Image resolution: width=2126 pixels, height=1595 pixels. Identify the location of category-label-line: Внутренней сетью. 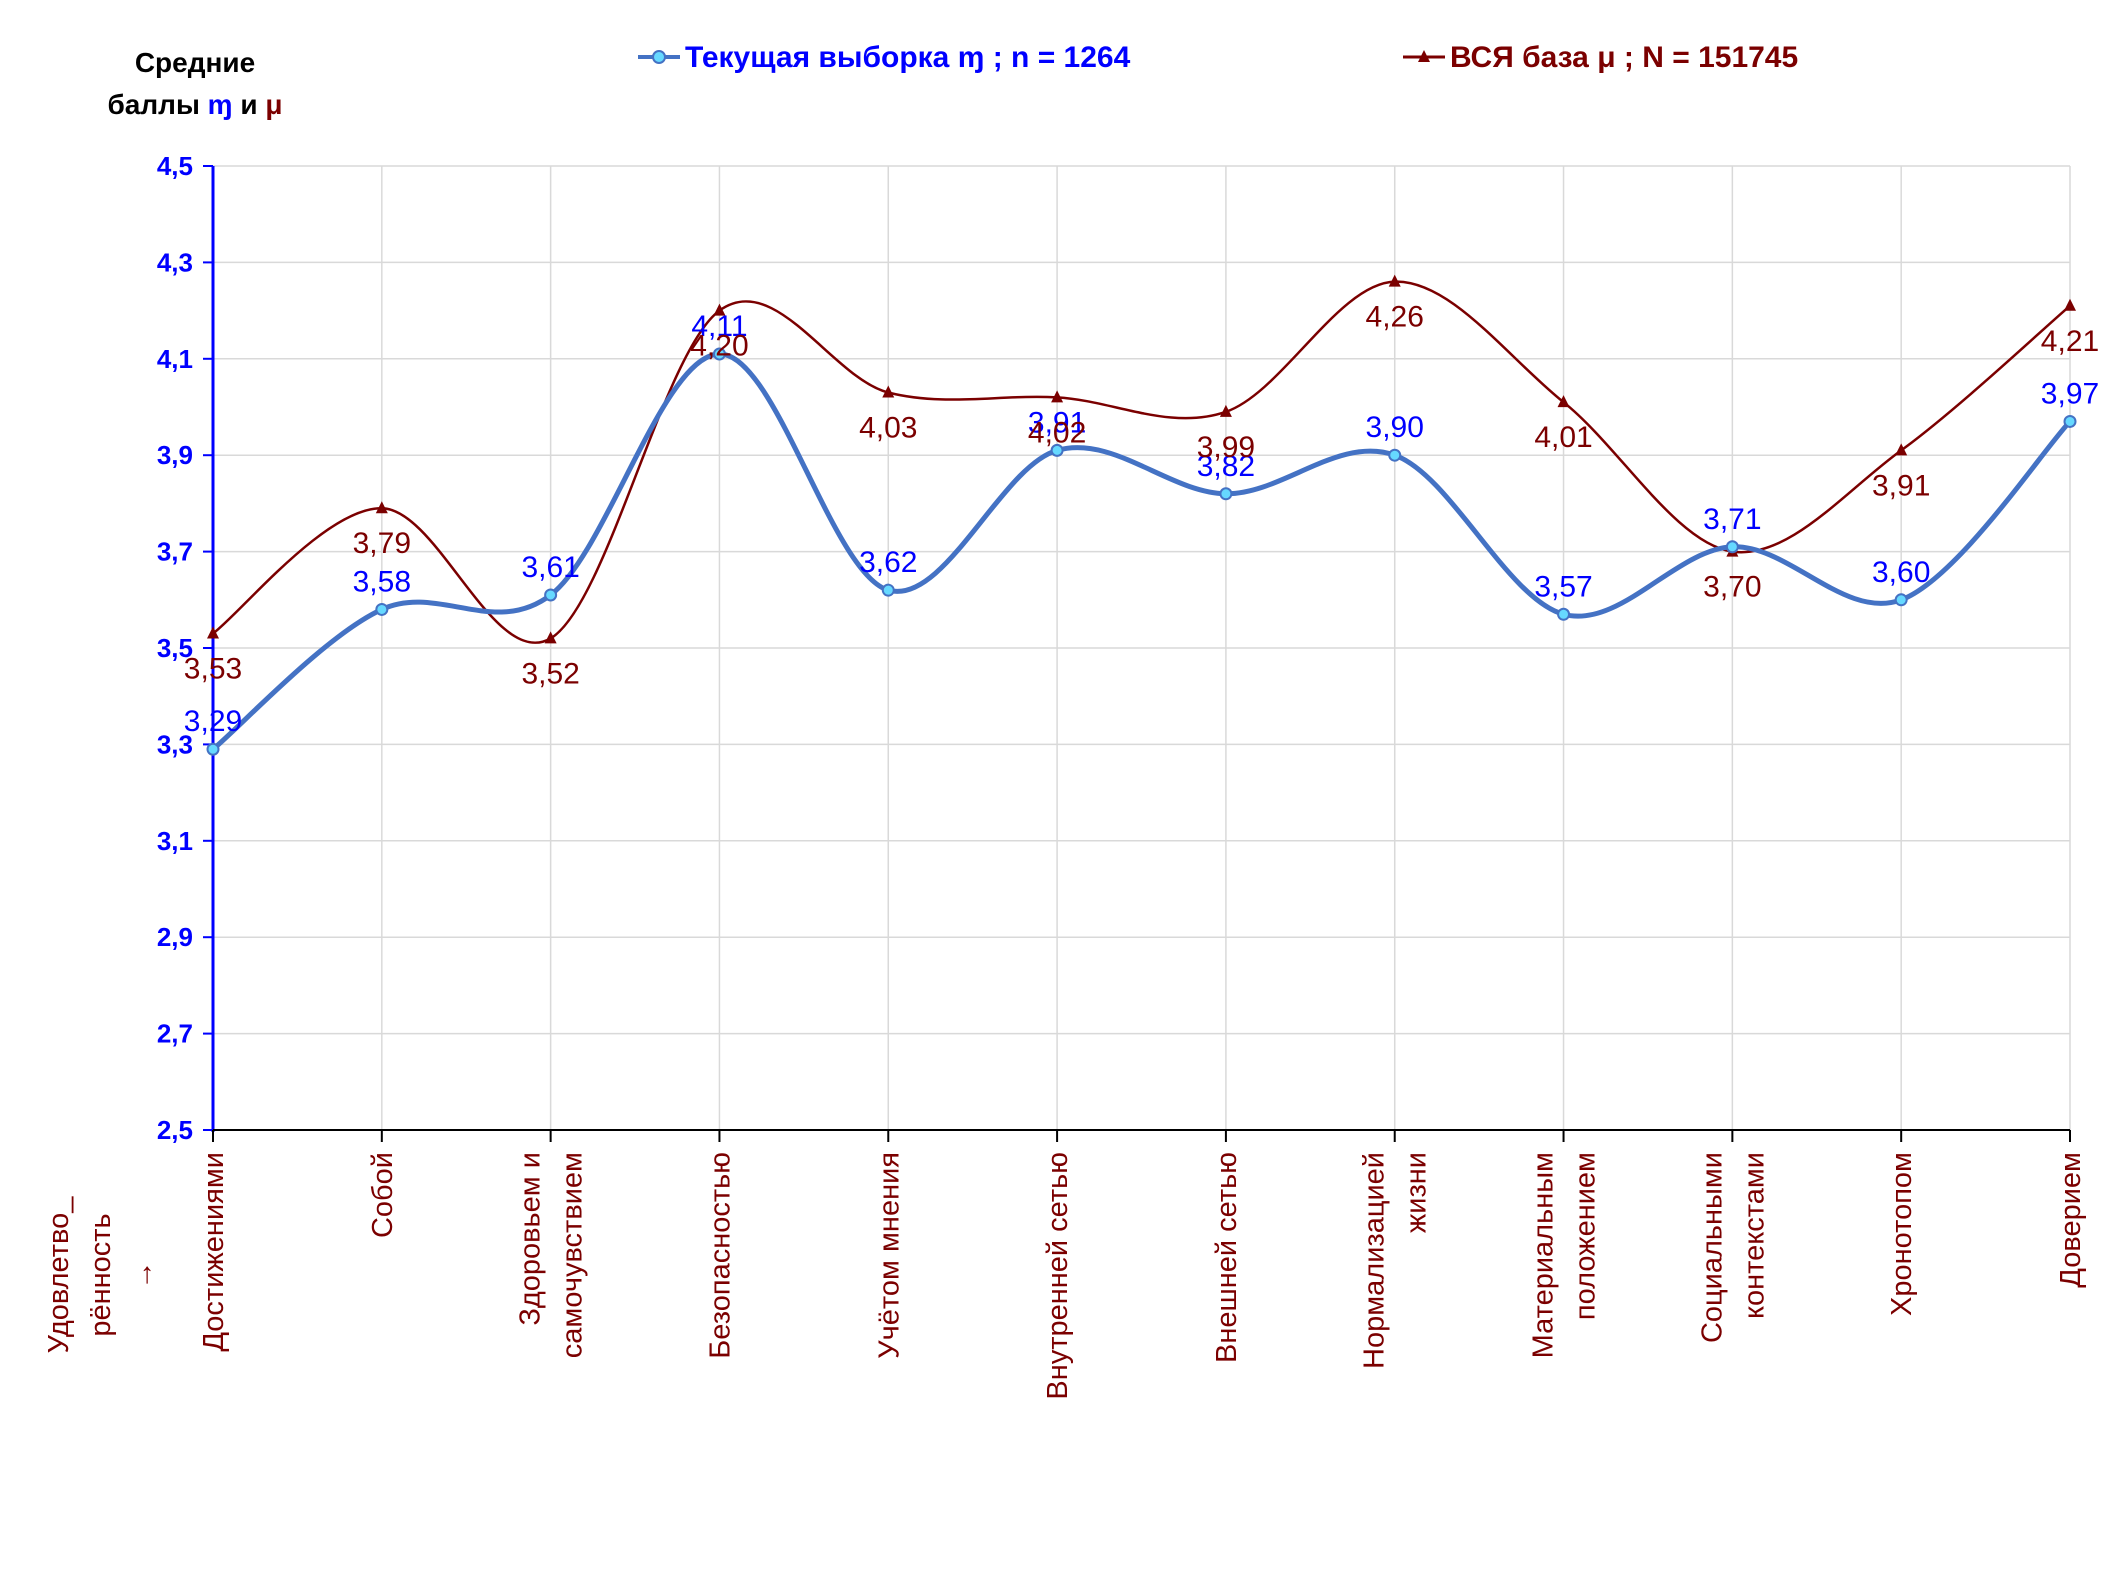
(1058, 1276).